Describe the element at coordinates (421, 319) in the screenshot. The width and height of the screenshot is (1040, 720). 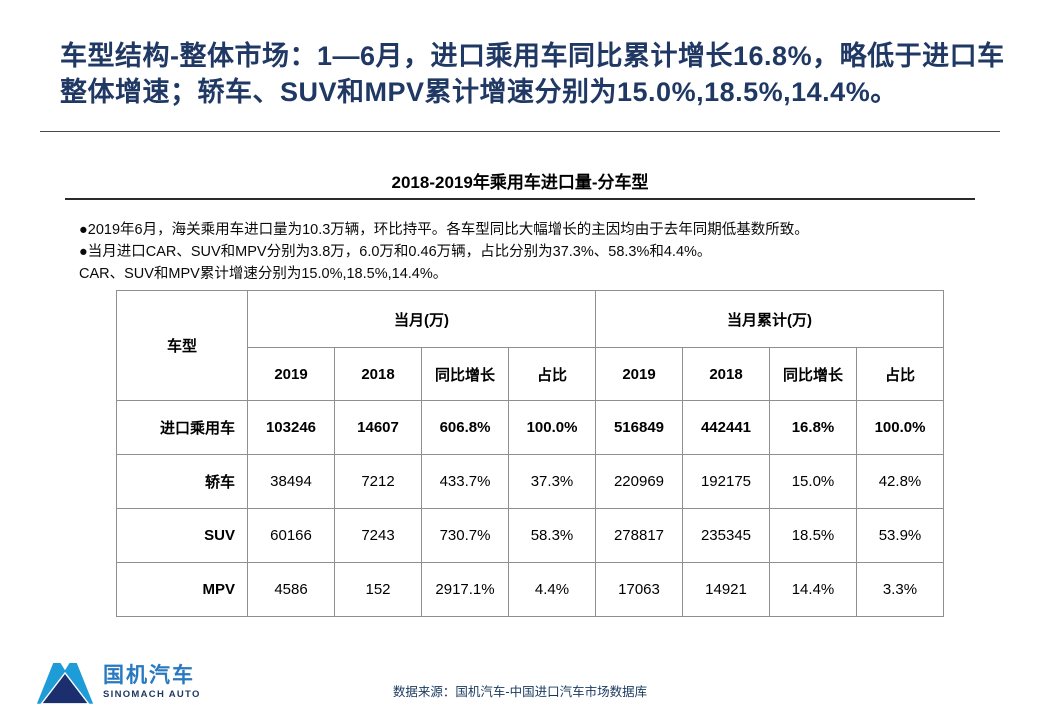
I see `col-group-current-month: 当月(万)` at that location.